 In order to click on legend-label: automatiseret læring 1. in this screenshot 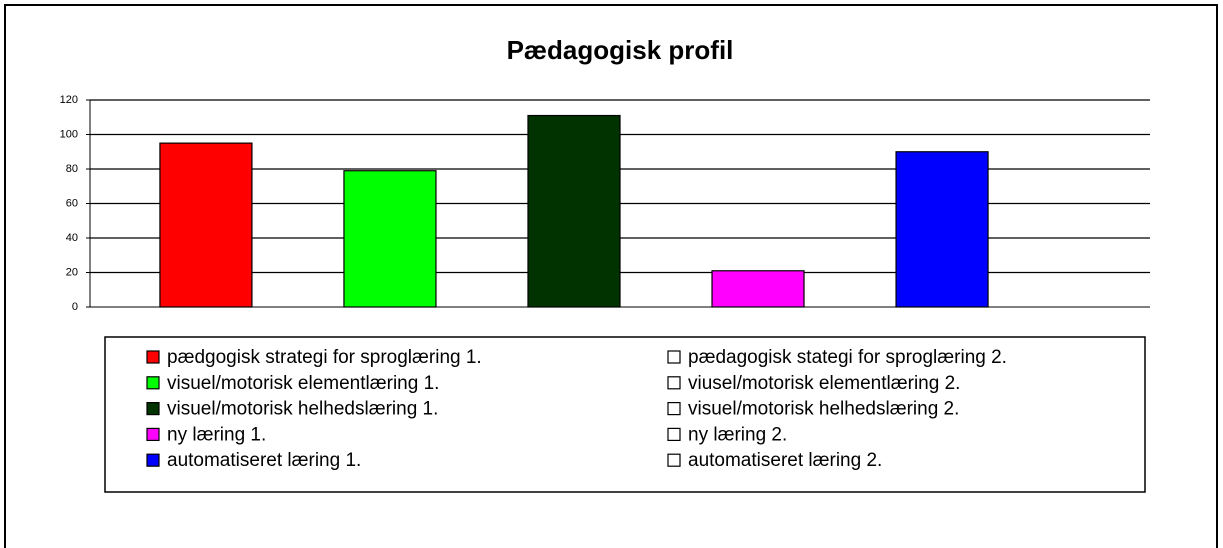, I will do `click(264, 460)`.